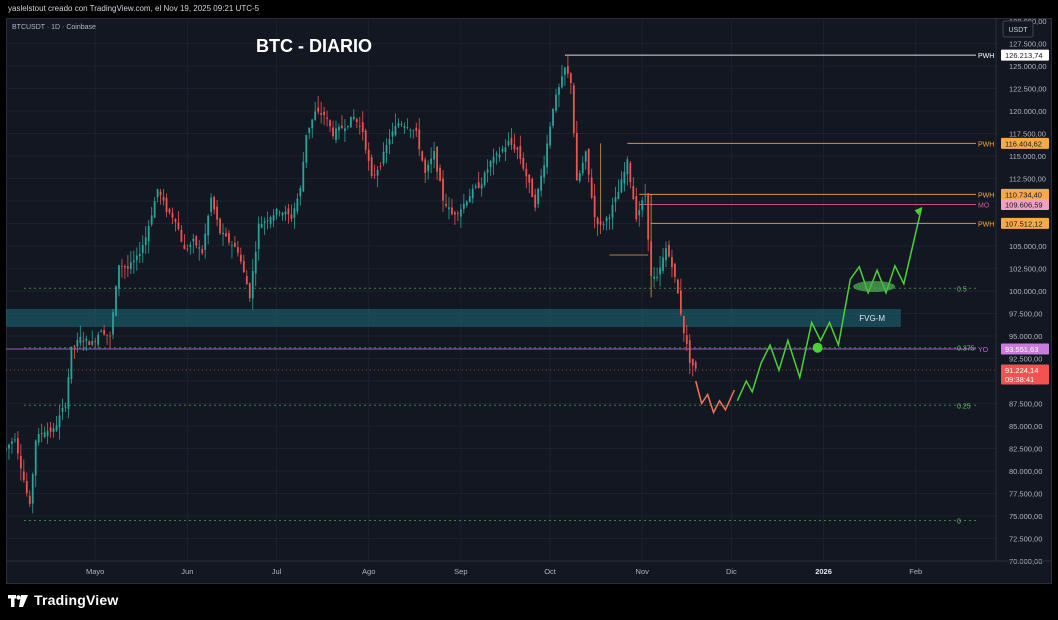  What do you see at coordinates (76, 600) in the screenshot?
I see `tradingview-brand: TradingView` at bounding box center [76, 600].